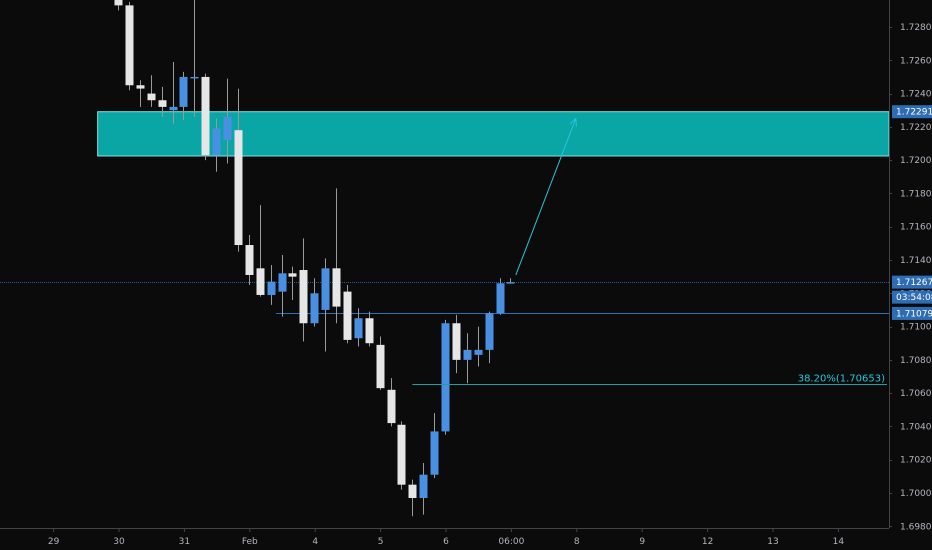 The height and width of the screenshot is (550, 932). Describe the element at coordinates (916, 361) in the screenshot. I see `price-tick-label: 1.70800` at that location.